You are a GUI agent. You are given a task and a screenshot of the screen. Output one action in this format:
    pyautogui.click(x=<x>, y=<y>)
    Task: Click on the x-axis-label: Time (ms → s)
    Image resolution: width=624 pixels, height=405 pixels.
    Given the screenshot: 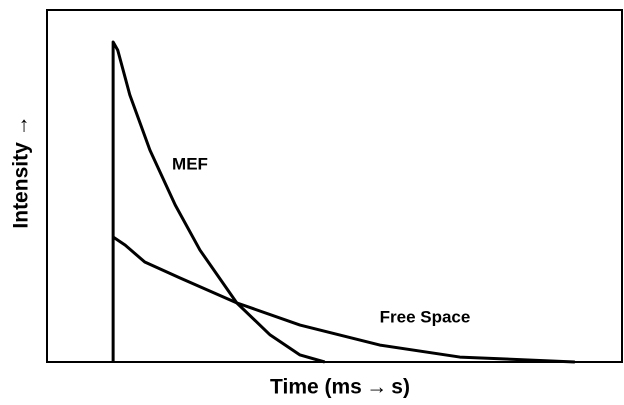 What is the action you would take?
    pyautogui.click(x=340, y=387)
    